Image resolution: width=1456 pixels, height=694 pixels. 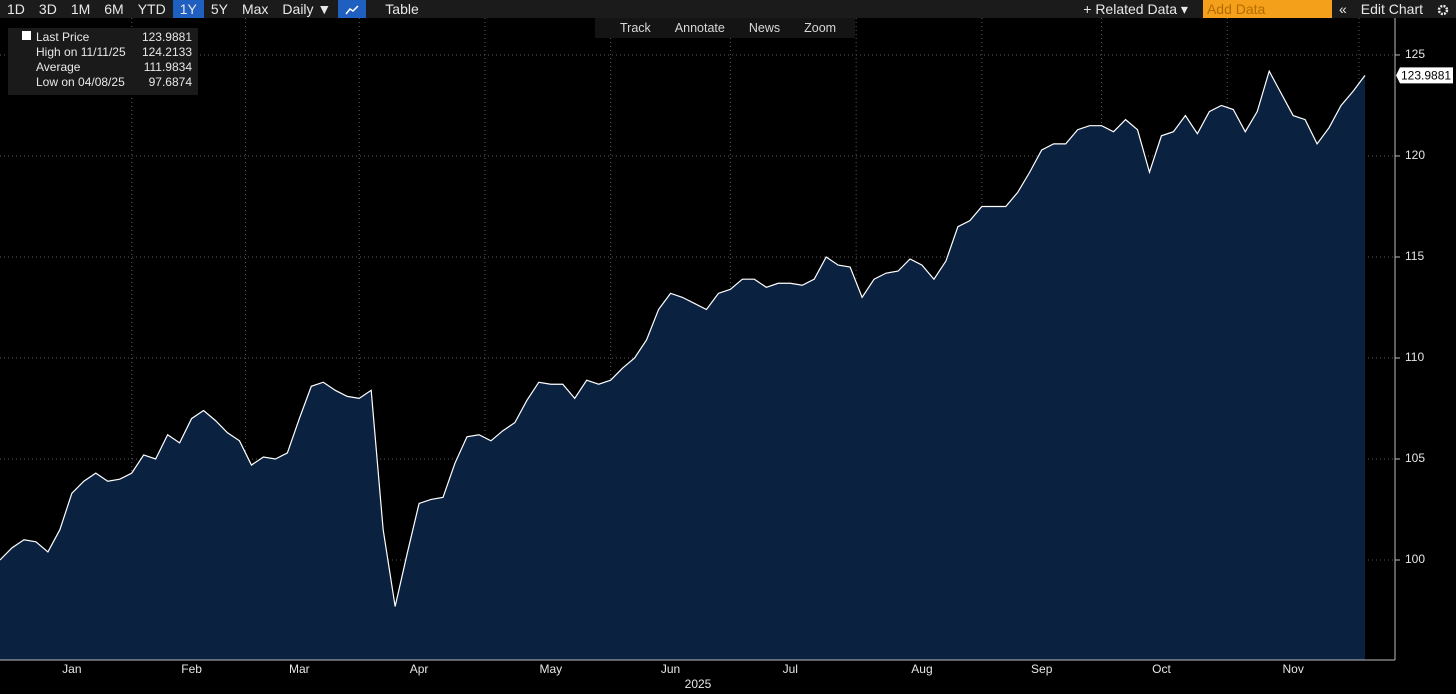 I want to click on table-button: Table, so click(x=402, y=9).